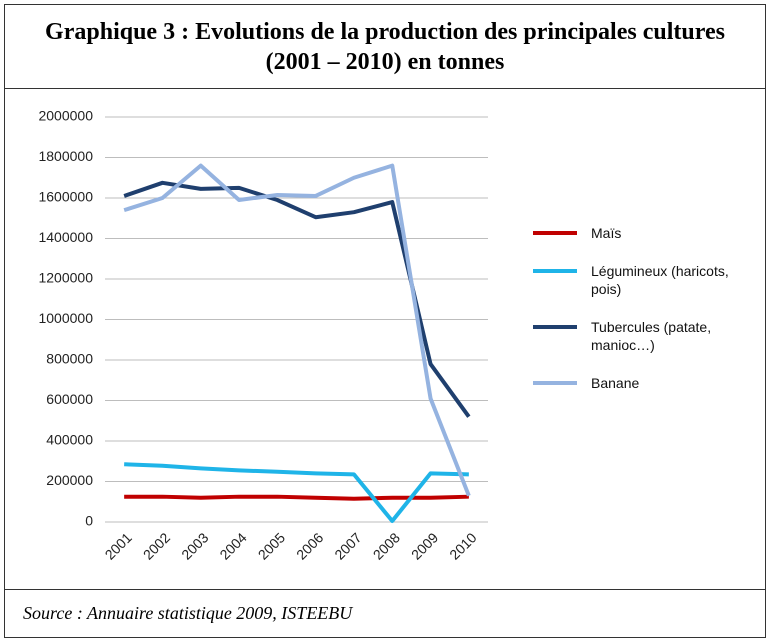 The width and height of the screenshot is (772, 642). What do you see at coordinates (615, 383) in the screenshot?
I see `legend-label: Banane` at bounding box center [615, 383].